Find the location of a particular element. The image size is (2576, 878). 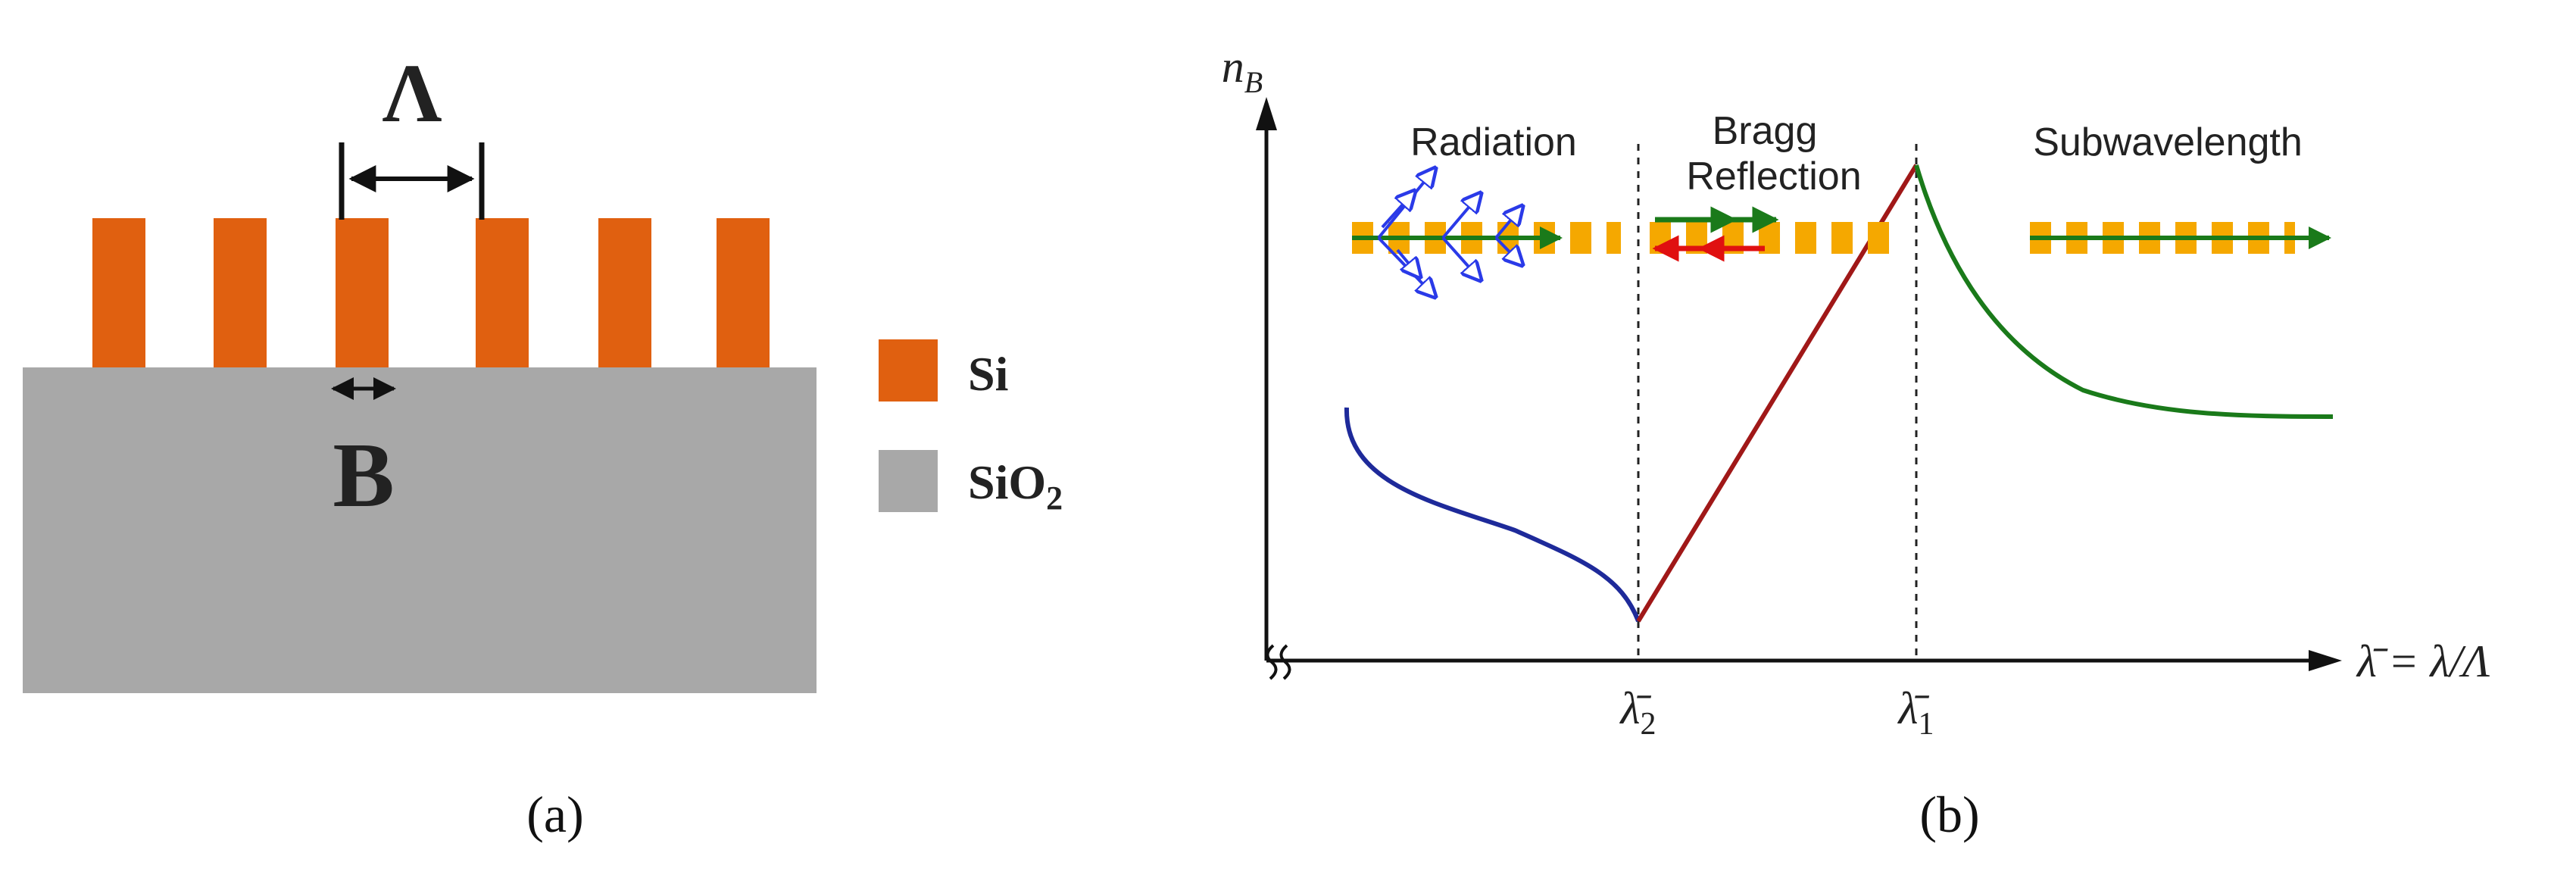

legend-swatch-si is located at coordinates (909, 370).